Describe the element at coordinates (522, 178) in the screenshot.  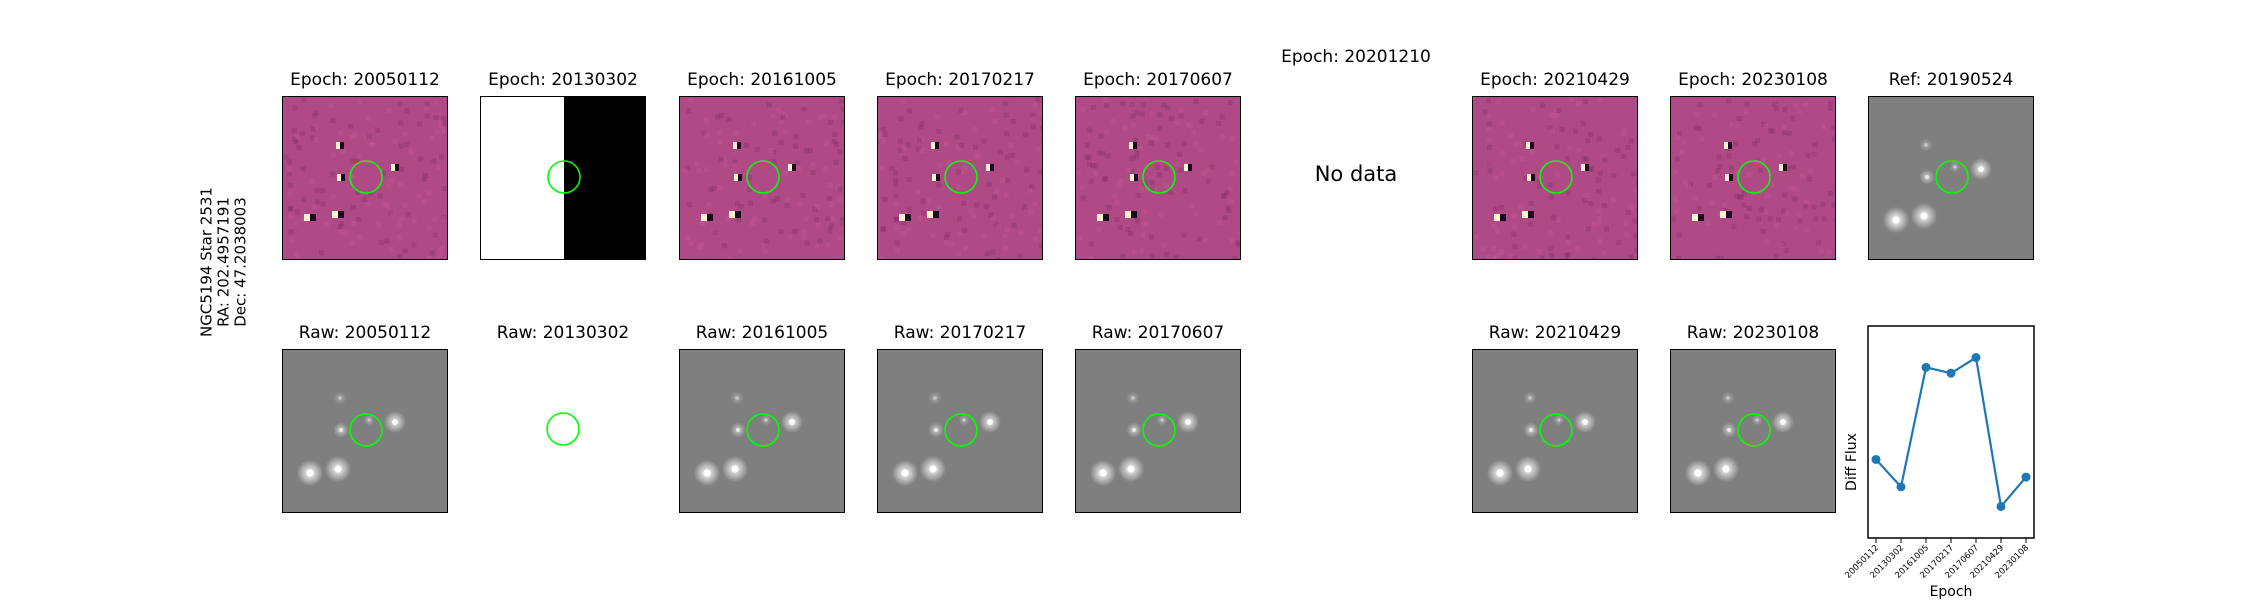
I see `split-white-half` at that location.